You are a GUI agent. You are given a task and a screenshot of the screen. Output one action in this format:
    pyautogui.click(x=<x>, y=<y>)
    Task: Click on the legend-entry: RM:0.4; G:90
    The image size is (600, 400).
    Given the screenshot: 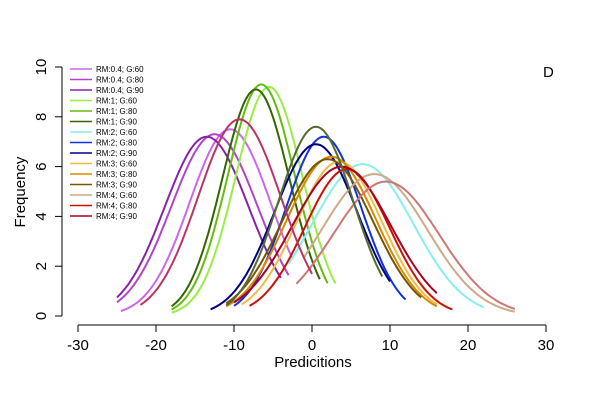 What is the action you would take?
    pyautogui.click(x=120, y=90)
    